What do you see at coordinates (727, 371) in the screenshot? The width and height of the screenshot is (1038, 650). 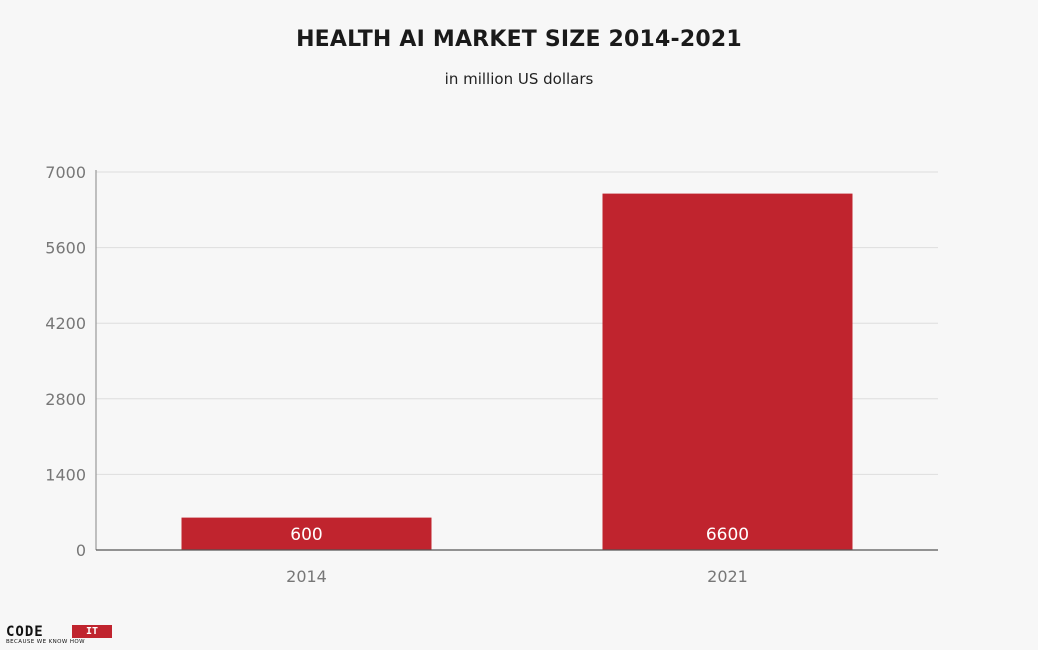 I see `bar-2021` at bounding box center [727, 371].